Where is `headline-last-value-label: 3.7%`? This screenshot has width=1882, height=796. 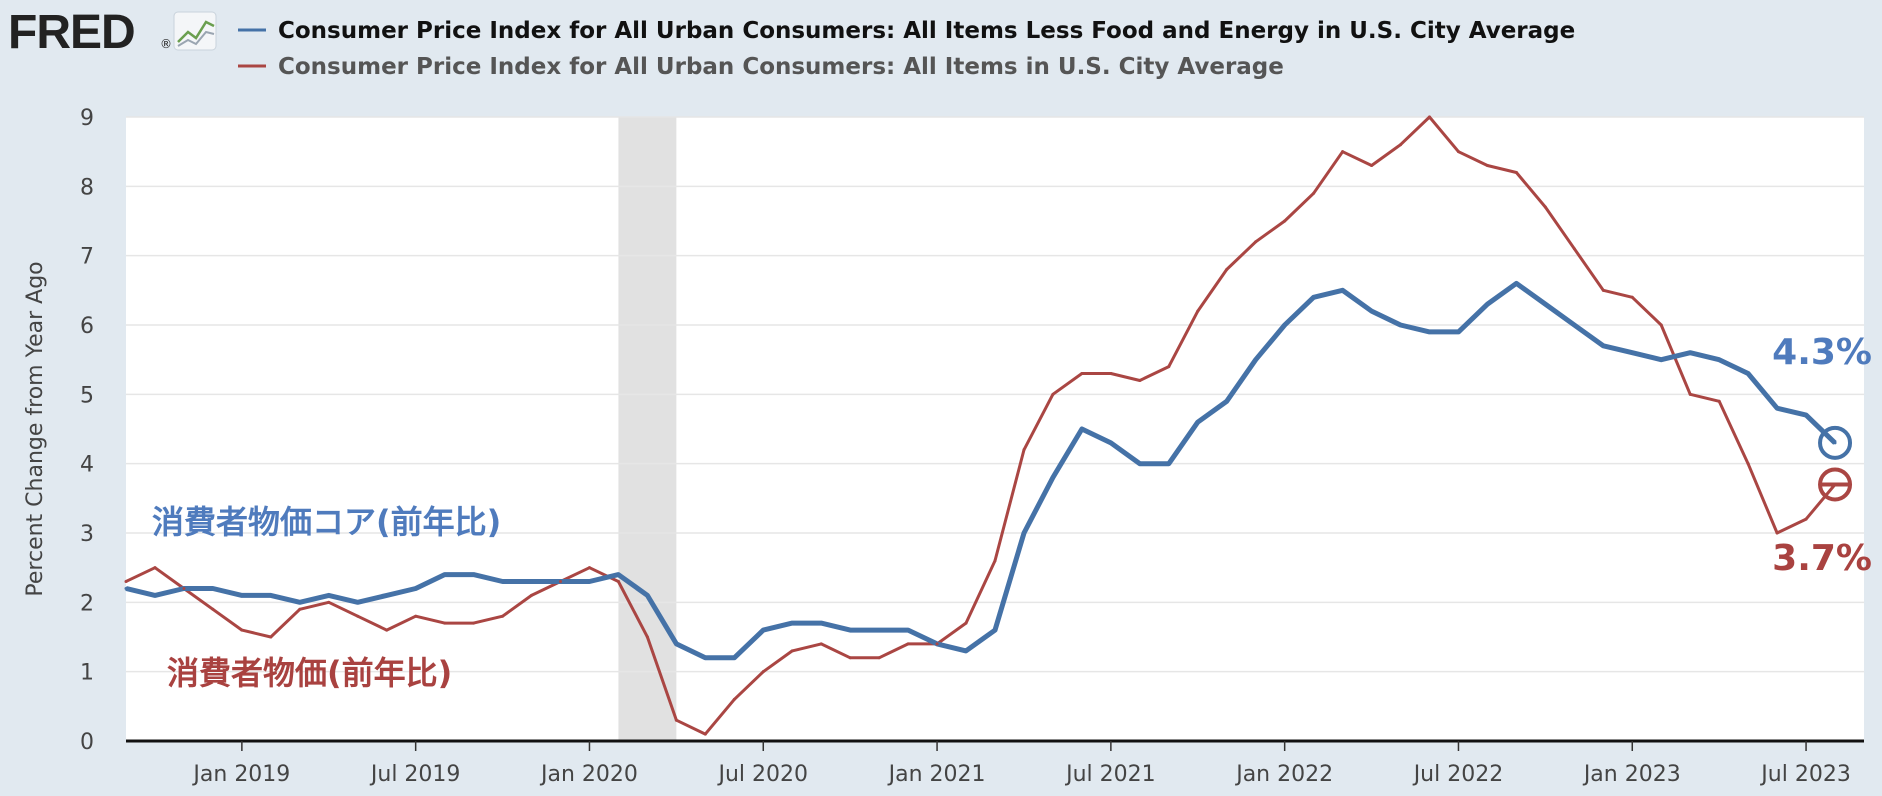
headline-last-value-label: 3.7% is located at coordinates (1822, 558).